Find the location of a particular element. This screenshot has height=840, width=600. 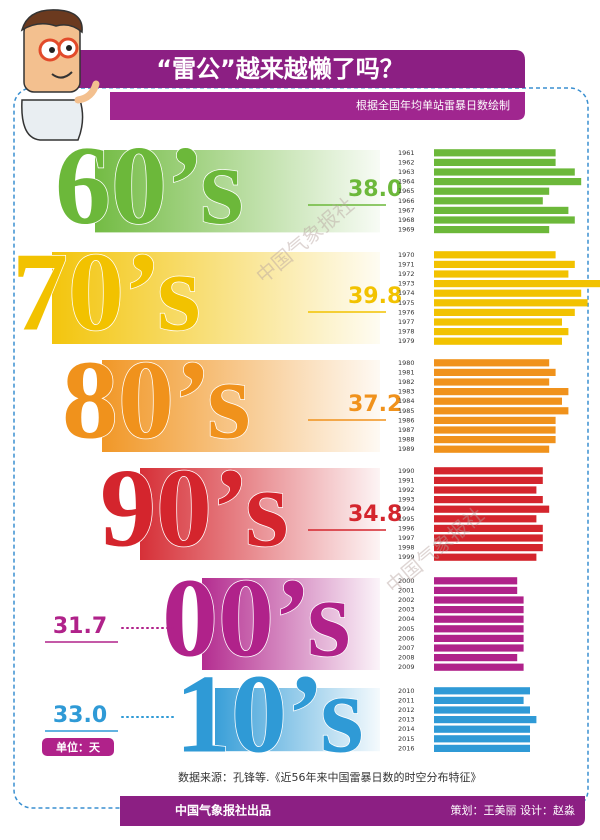

year-label: 1993 is located at coordinates (406, 500).